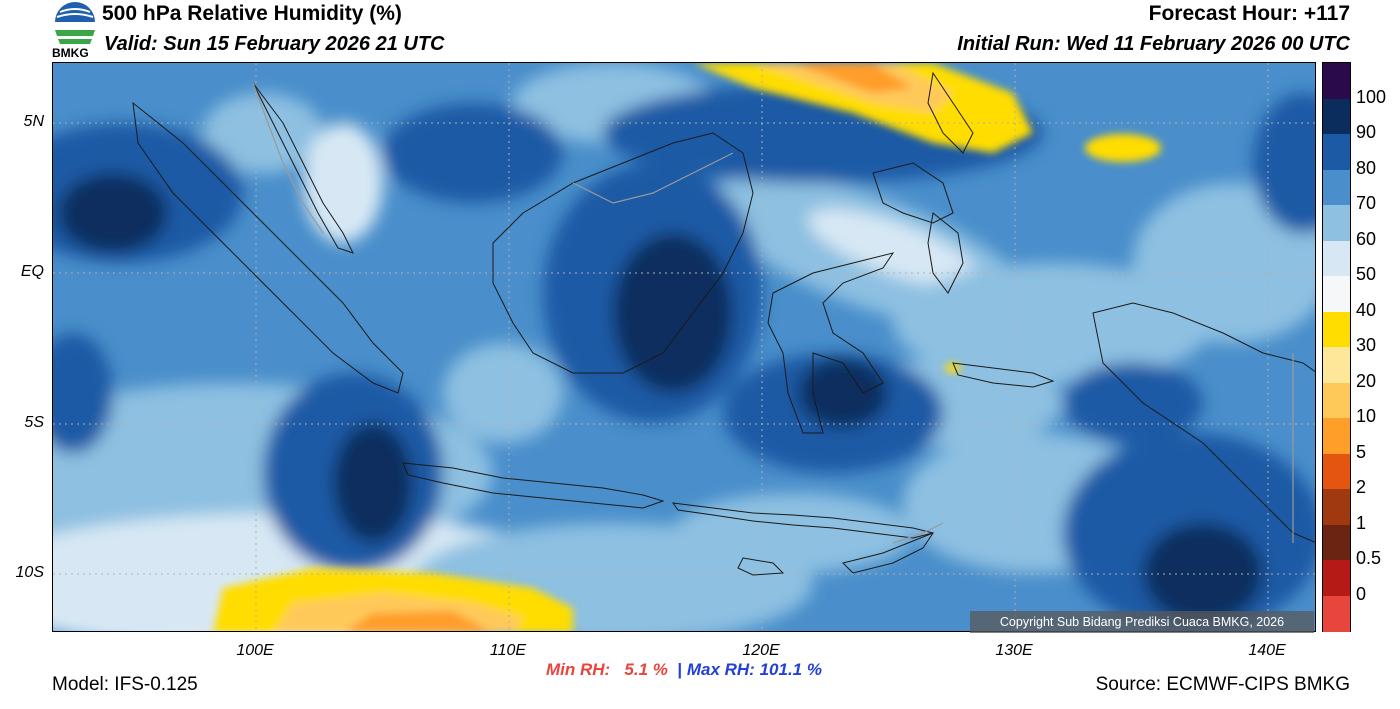 This screenshot has height=709, width=1400. I want to click on colorbar-label: 30, so click(1366, 345).